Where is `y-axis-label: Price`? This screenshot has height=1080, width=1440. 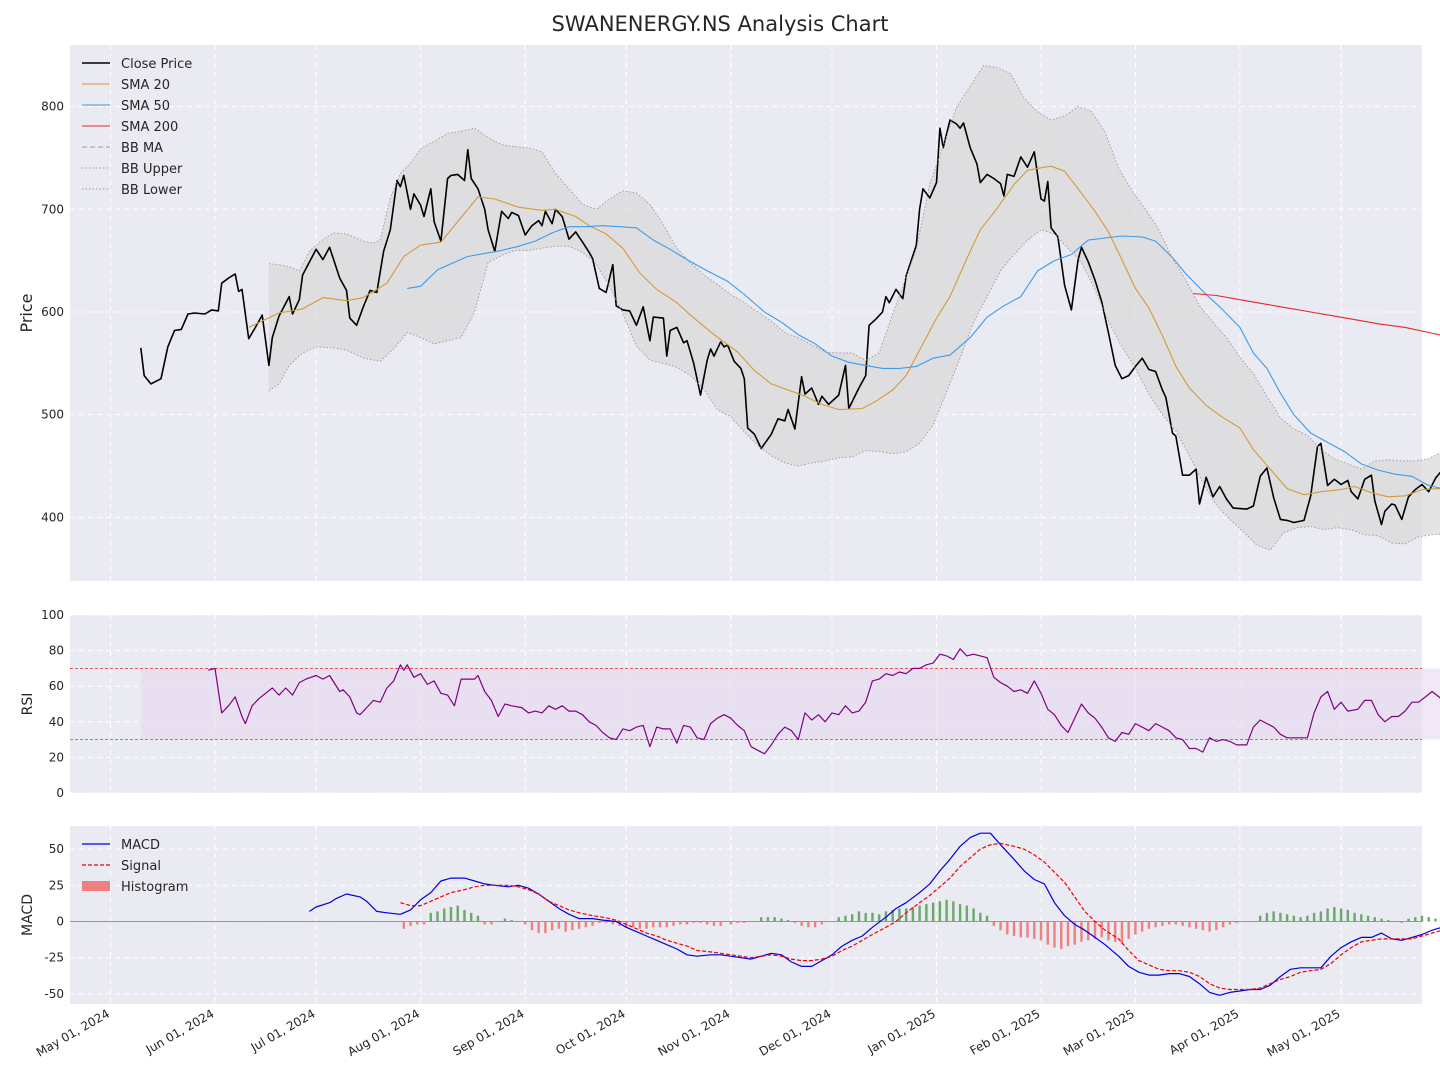 y-axis-label: Price is located at coordinates (26, 312).